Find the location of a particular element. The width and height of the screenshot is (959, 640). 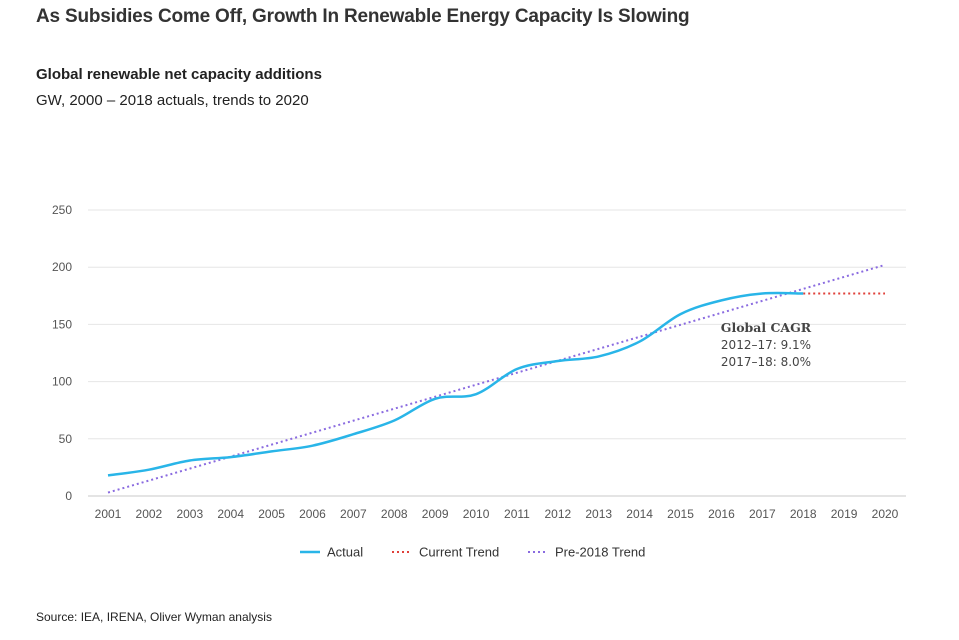

chart-unit-label: GW, 2000 – 2018 actuals, trends to 2020 is located at coordinates (172, 100).